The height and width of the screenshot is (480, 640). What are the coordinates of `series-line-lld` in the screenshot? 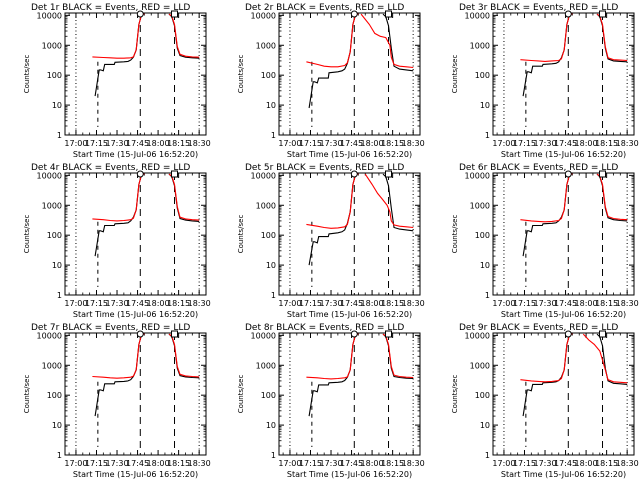 It's located at (118, 197).